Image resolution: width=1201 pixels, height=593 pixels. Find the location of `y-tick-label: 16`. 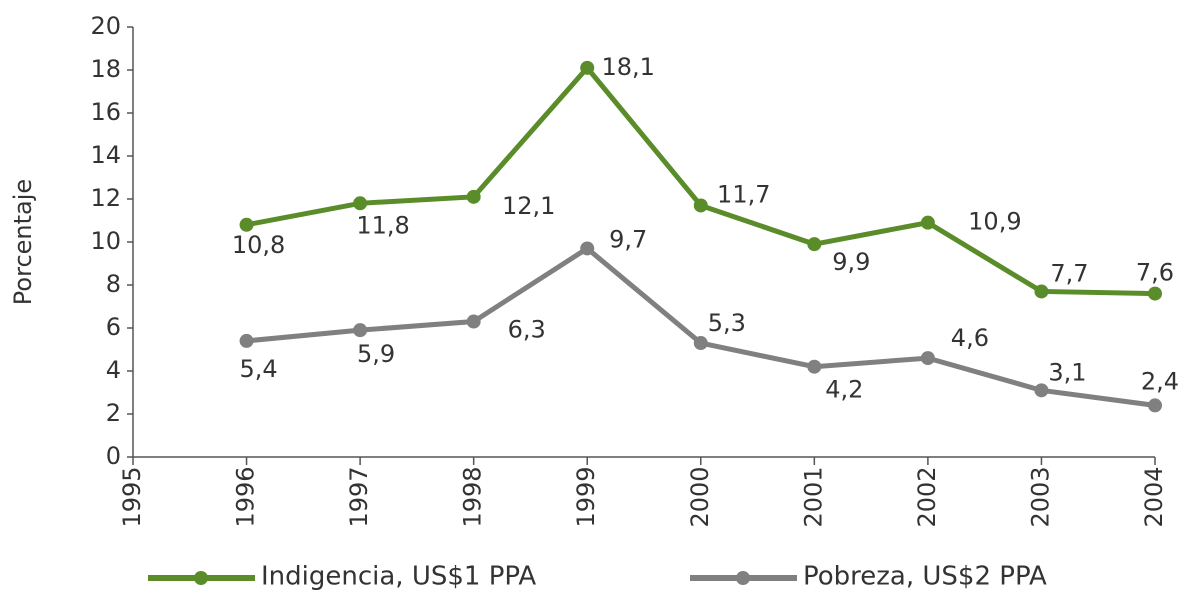

y-tick-label: 16 is located at coordinates (105, 112).